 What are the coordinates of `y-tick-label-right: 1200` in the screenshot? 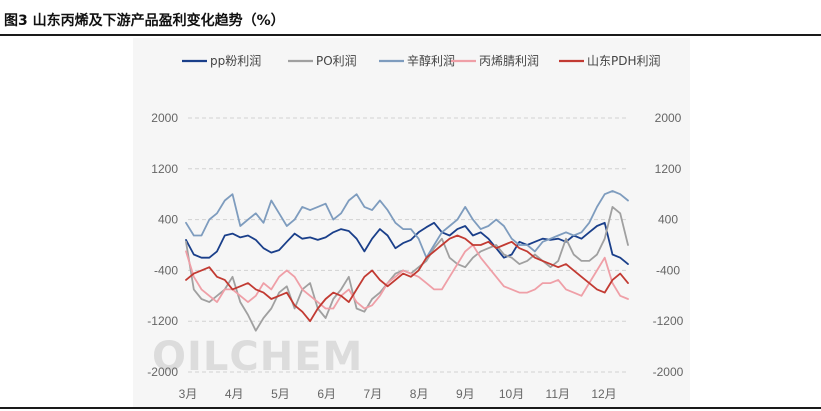 It's located at (668, 169).